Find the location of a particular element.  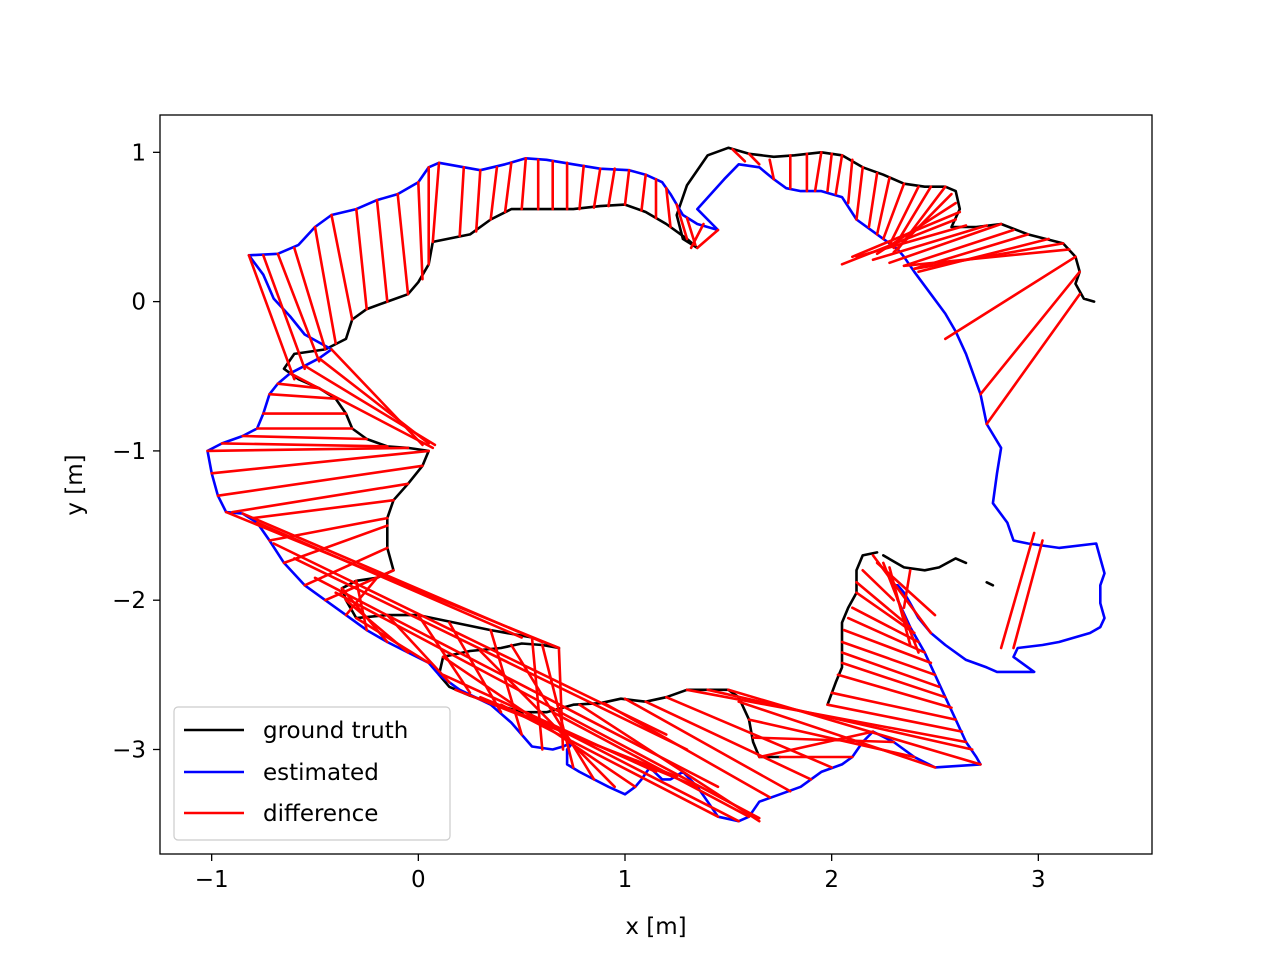

y-tick-label-3: −1 is located at coordinates (129, 452).